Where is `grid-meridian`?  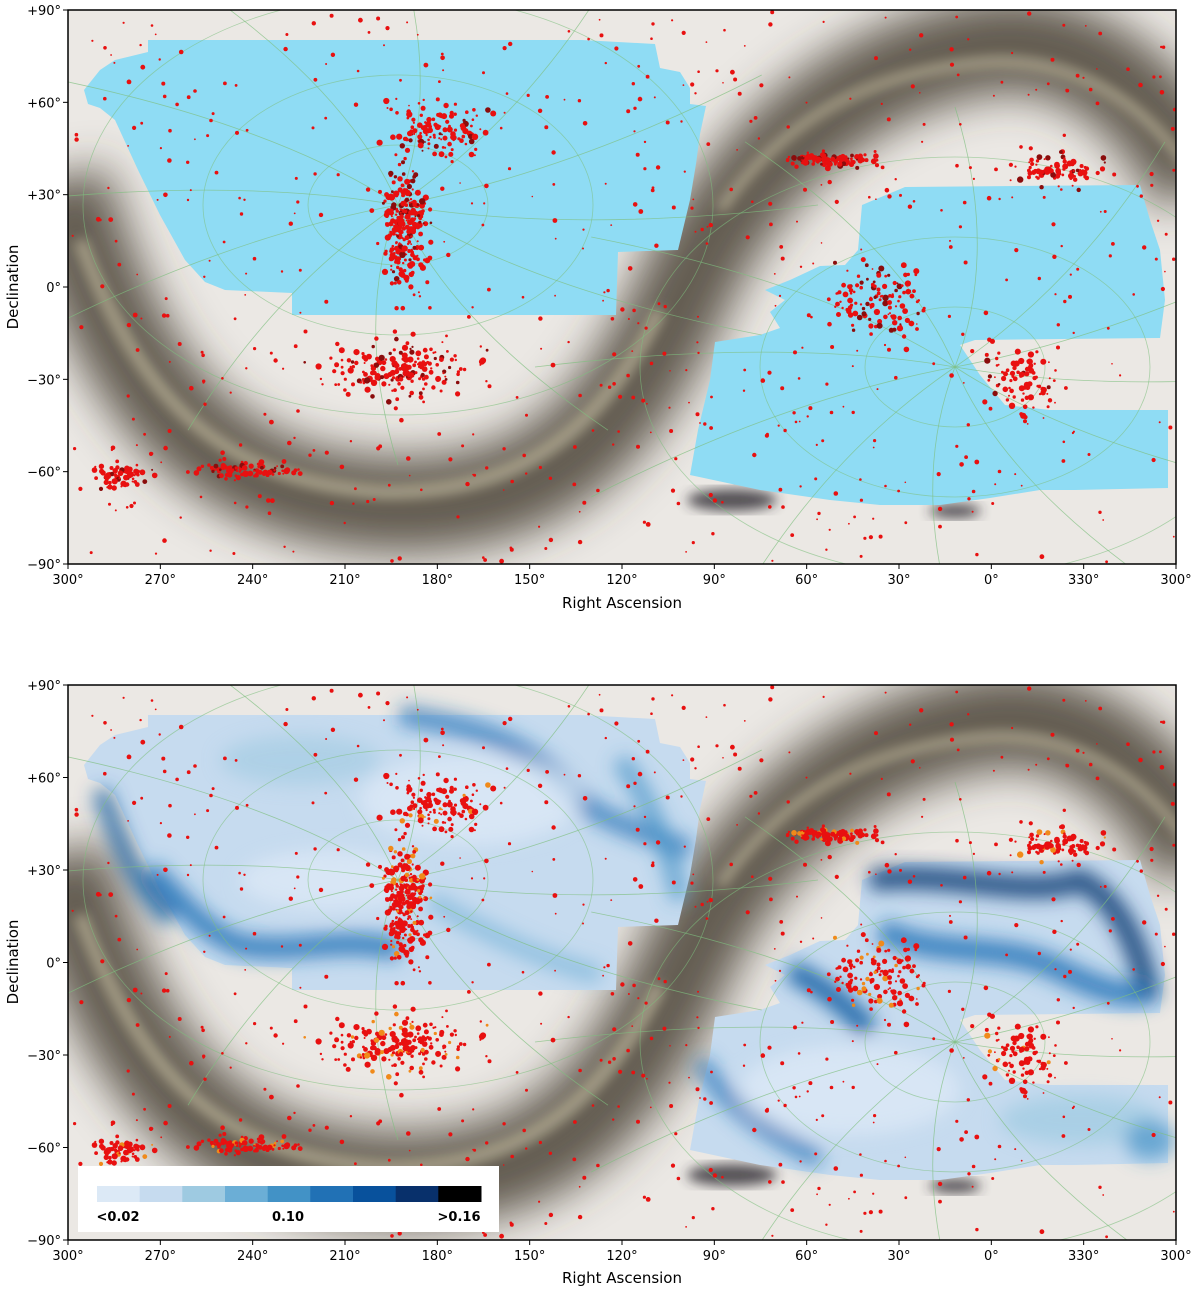 grid-meridian is located at coordinates (293, 992).